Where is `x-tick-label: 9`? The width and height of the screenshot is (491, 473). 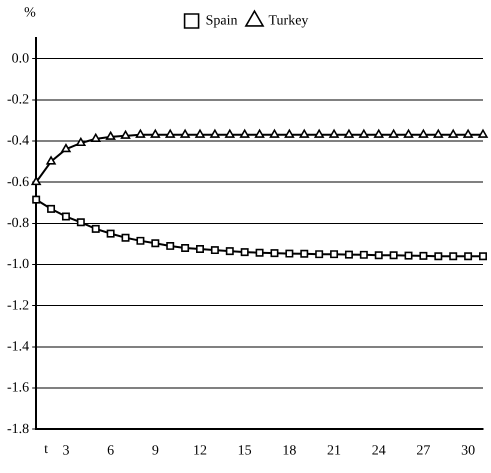
x-tick-label: 9 is located at coordinates (155, 450).